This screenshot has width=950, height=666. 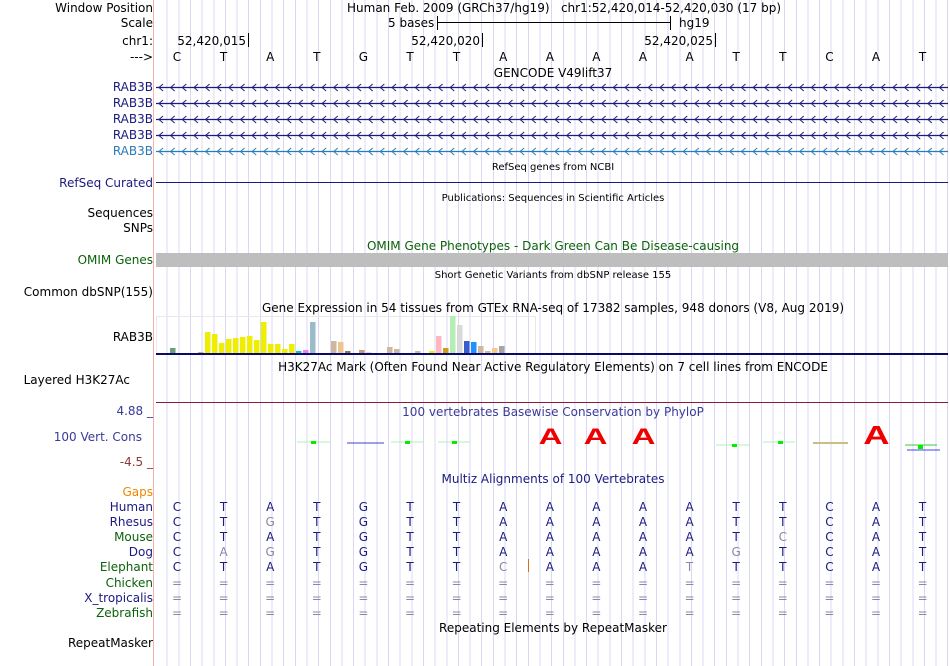 I want to click on strand-label: --->, so click(x=141, y=57).